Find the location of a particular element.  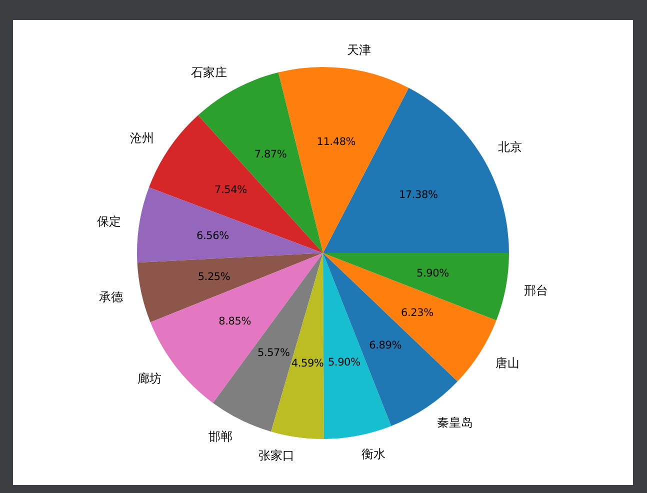

slice-label: 保定 is located at coordinates (108, 221).